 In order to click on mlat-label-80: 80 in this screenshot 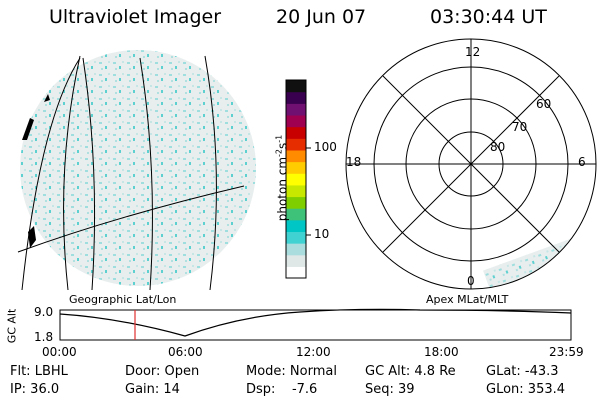, I will do `click(498, 147)`.